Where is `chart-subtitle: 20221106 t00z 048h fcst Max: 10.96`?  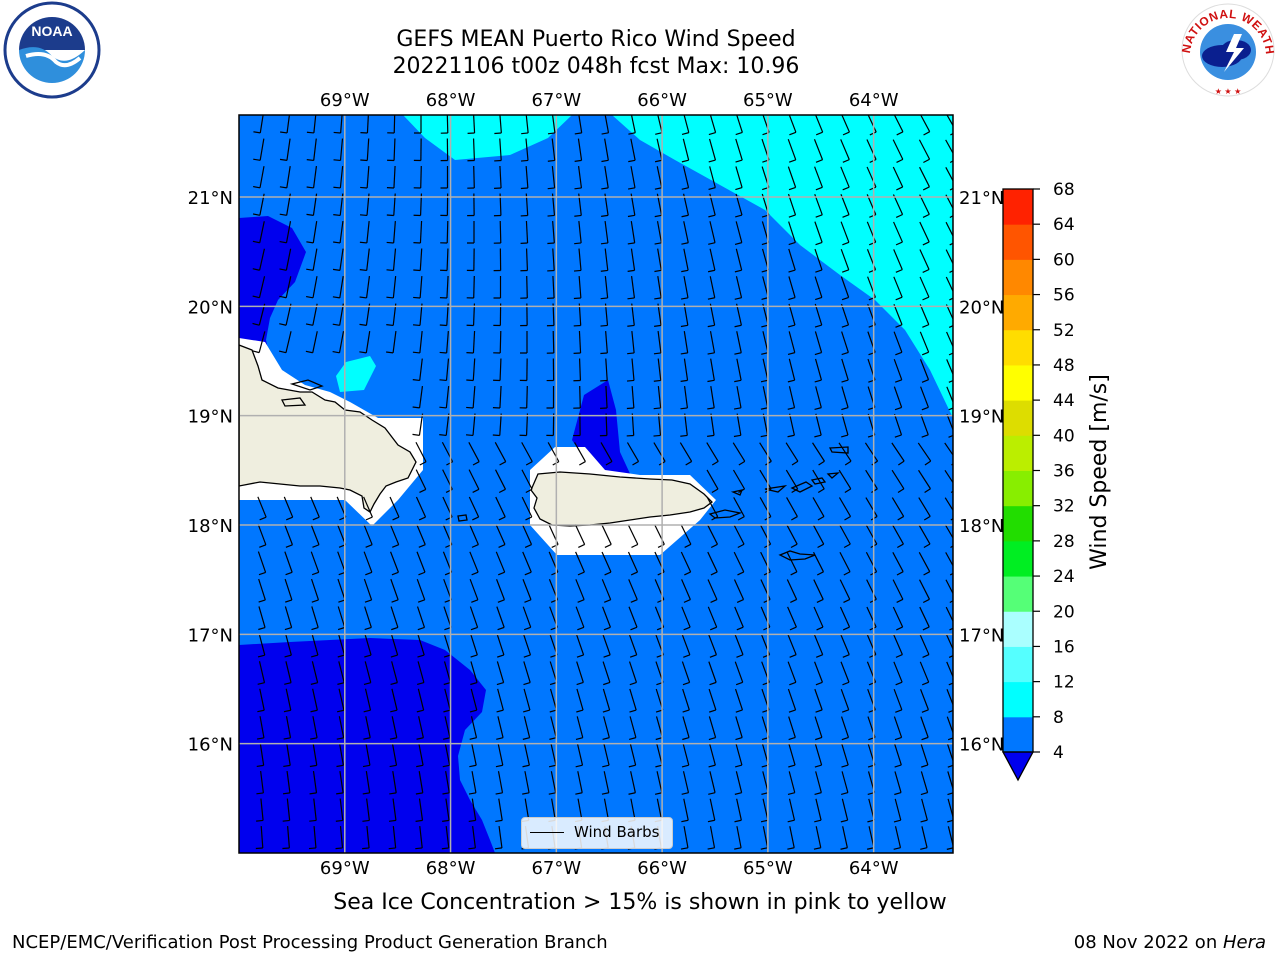
chart-subtitle: 20221106 t00z 048h fcst Max: 10.96 is located at coordinates (596, 66).